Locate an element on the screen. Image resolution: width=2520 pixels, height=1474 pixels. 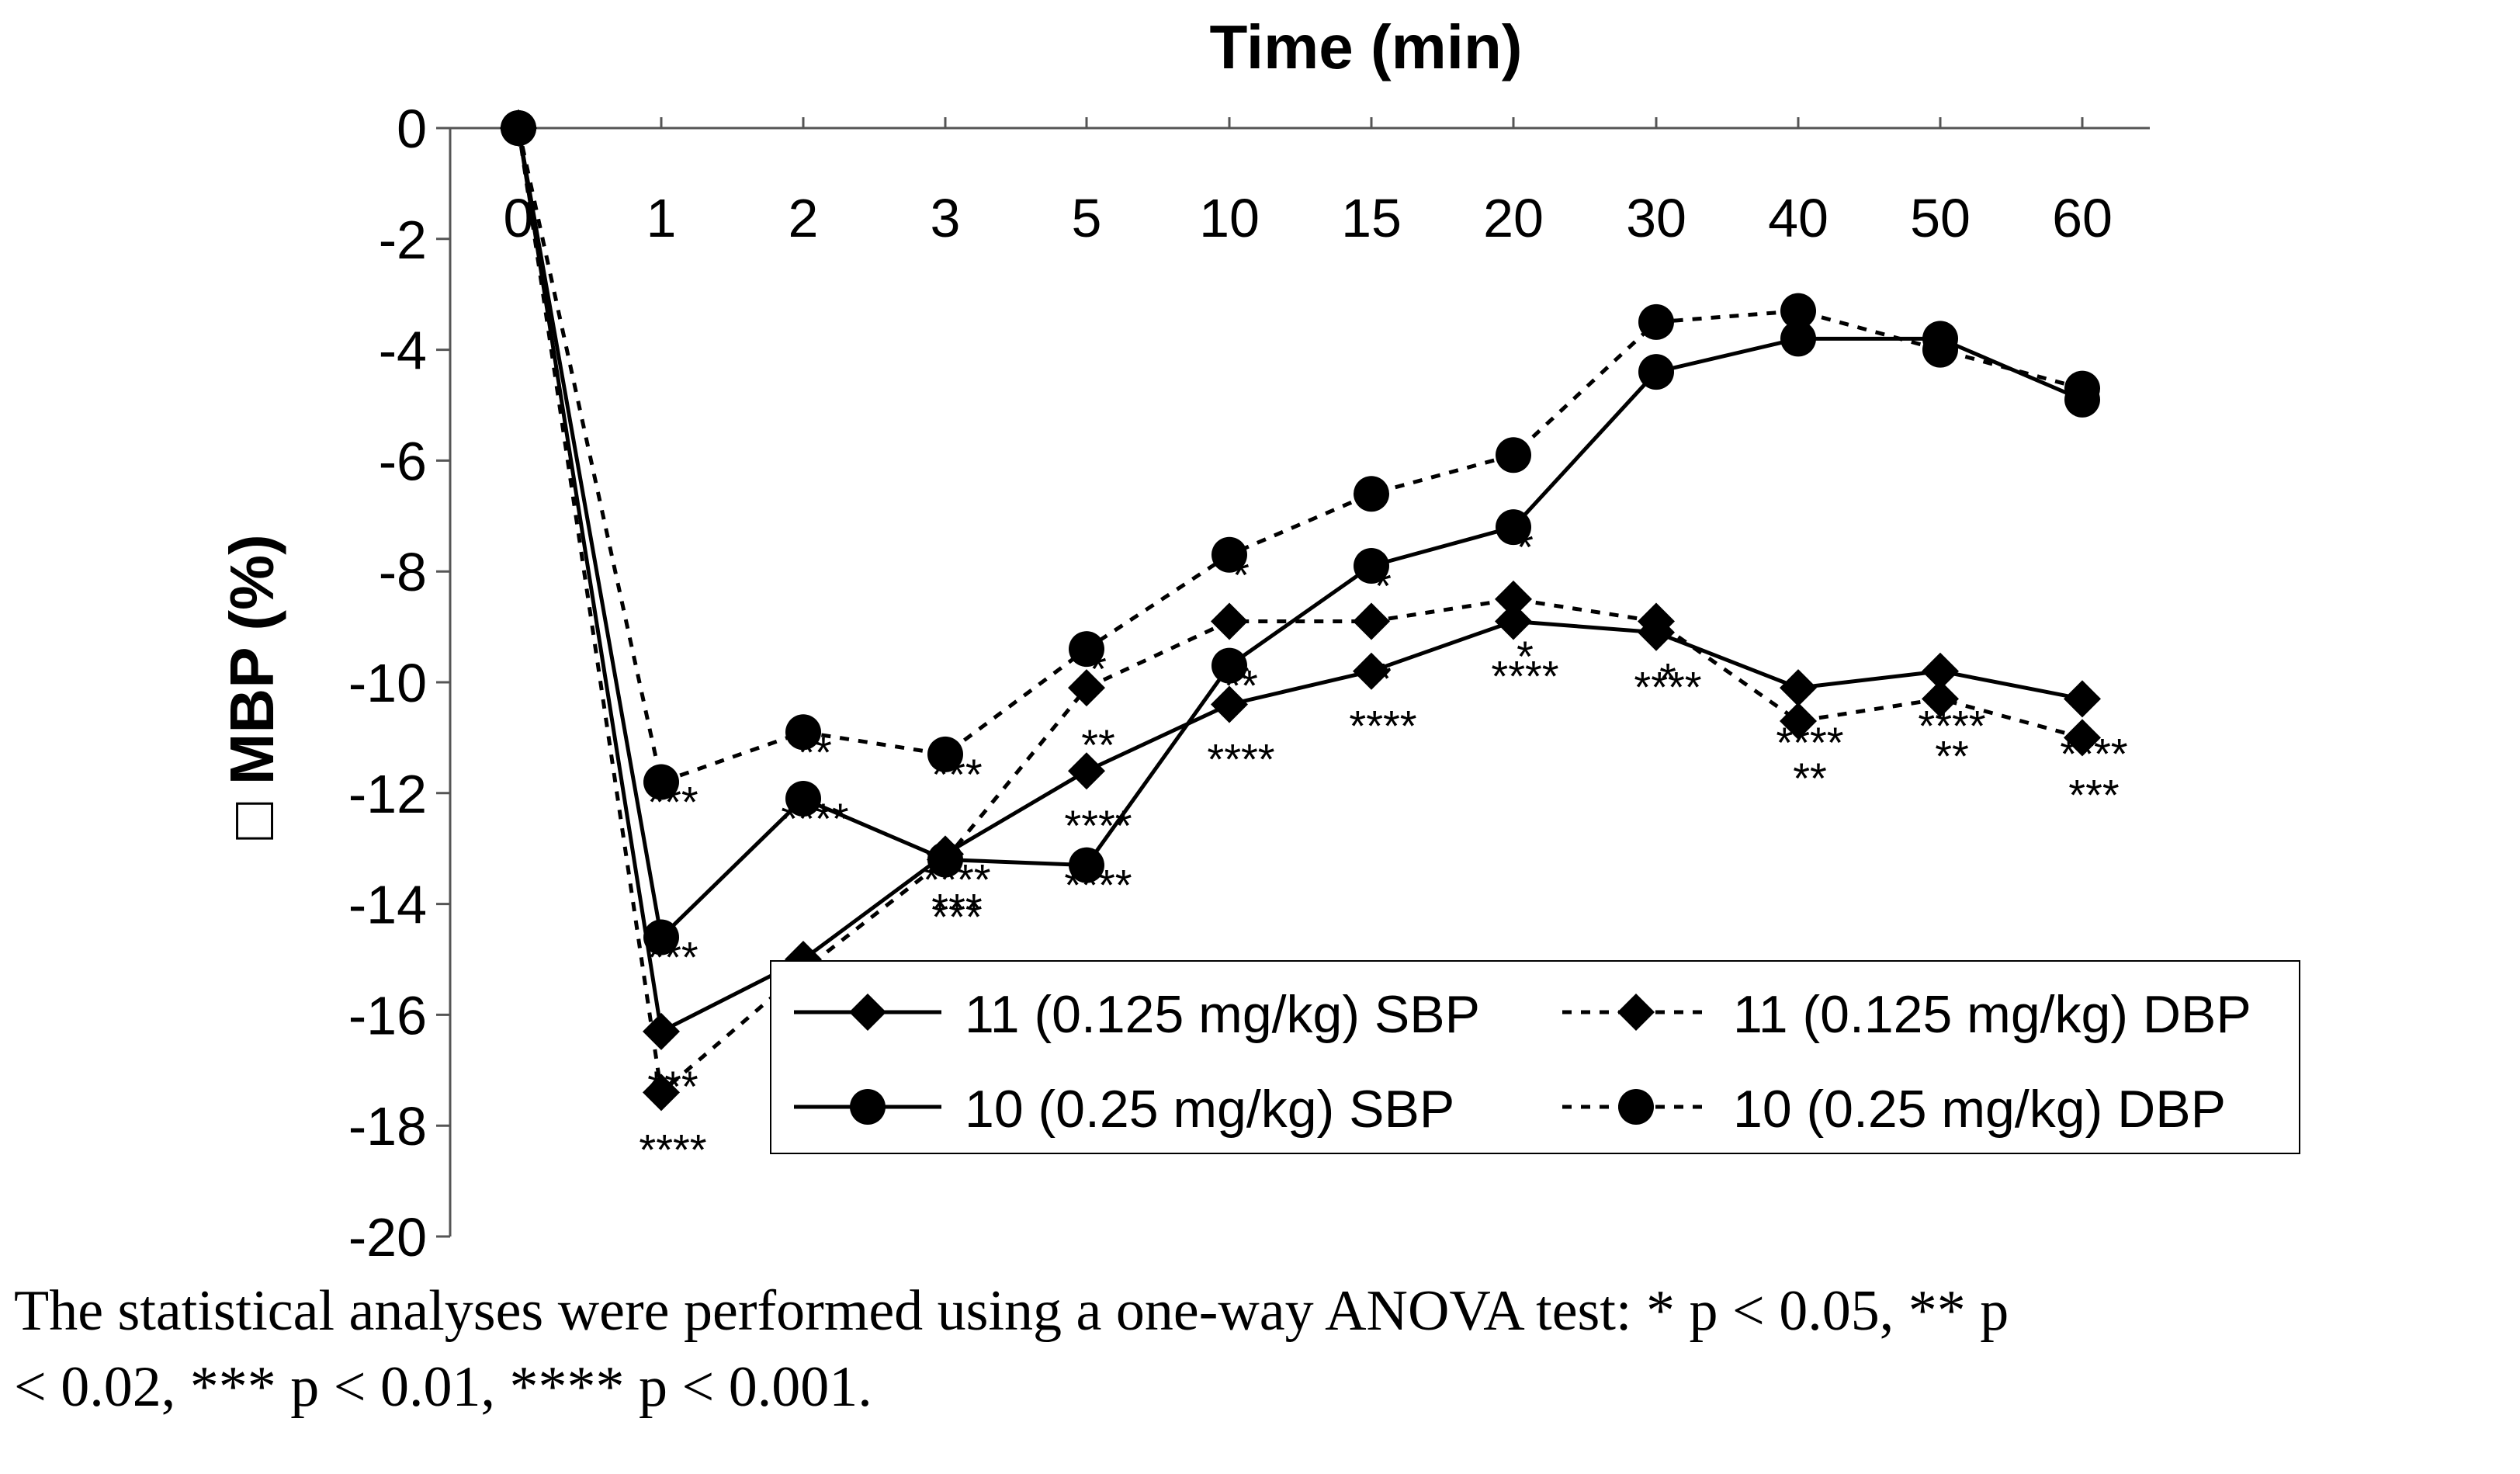
x-tick-label: 40 is located at coordinates (1798, 218).